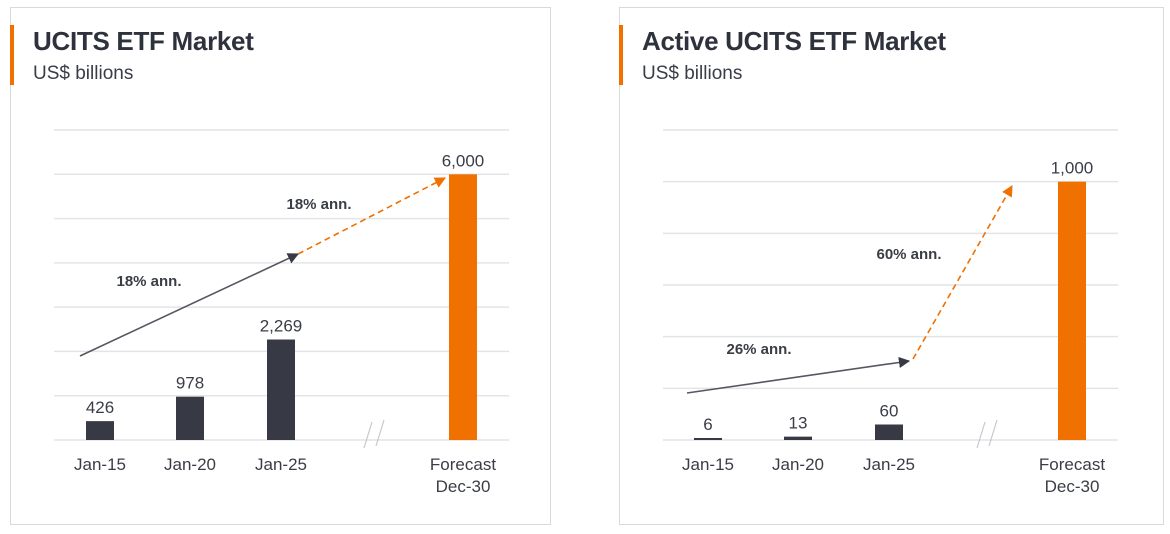  What do you see at coordinates (463, 160) in the screenshot?
I see `value-label: 6,000` at bounding box center [463, 160].